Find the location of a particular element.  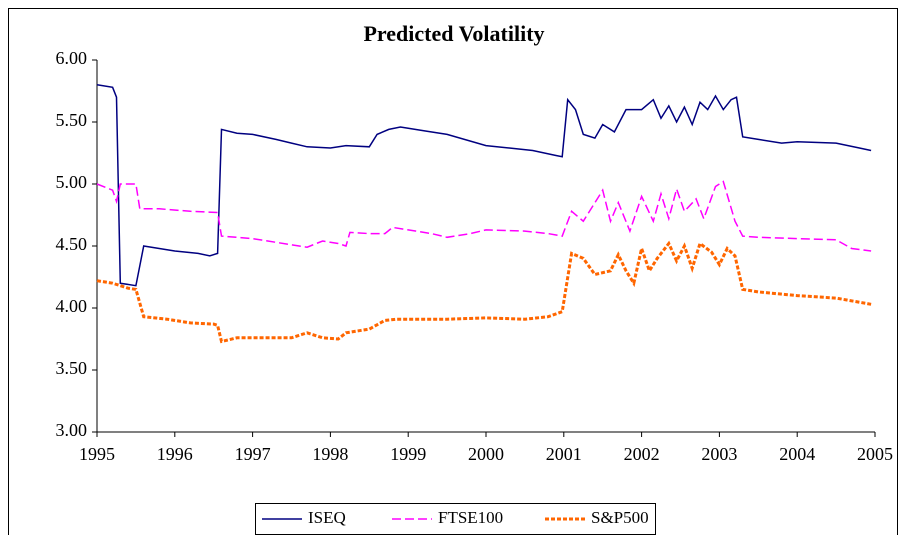

x-tick-label: 1996 is located at coordinates (175, 454).